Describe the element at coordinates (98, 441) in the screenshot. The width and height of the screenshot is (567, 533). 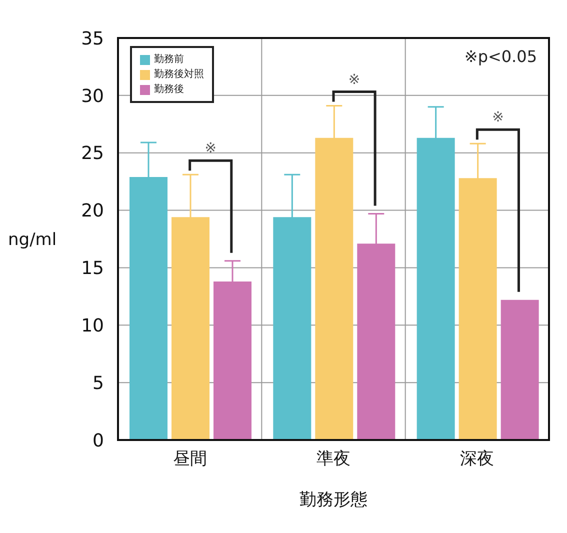
I see `y-tick-label: 0` at that location.